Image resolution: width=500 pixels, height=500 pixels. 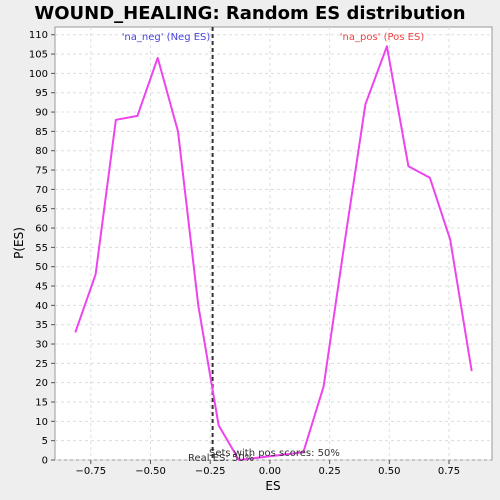 I want to click on x-tick-label: 0.50, so click(x=389, y=471).